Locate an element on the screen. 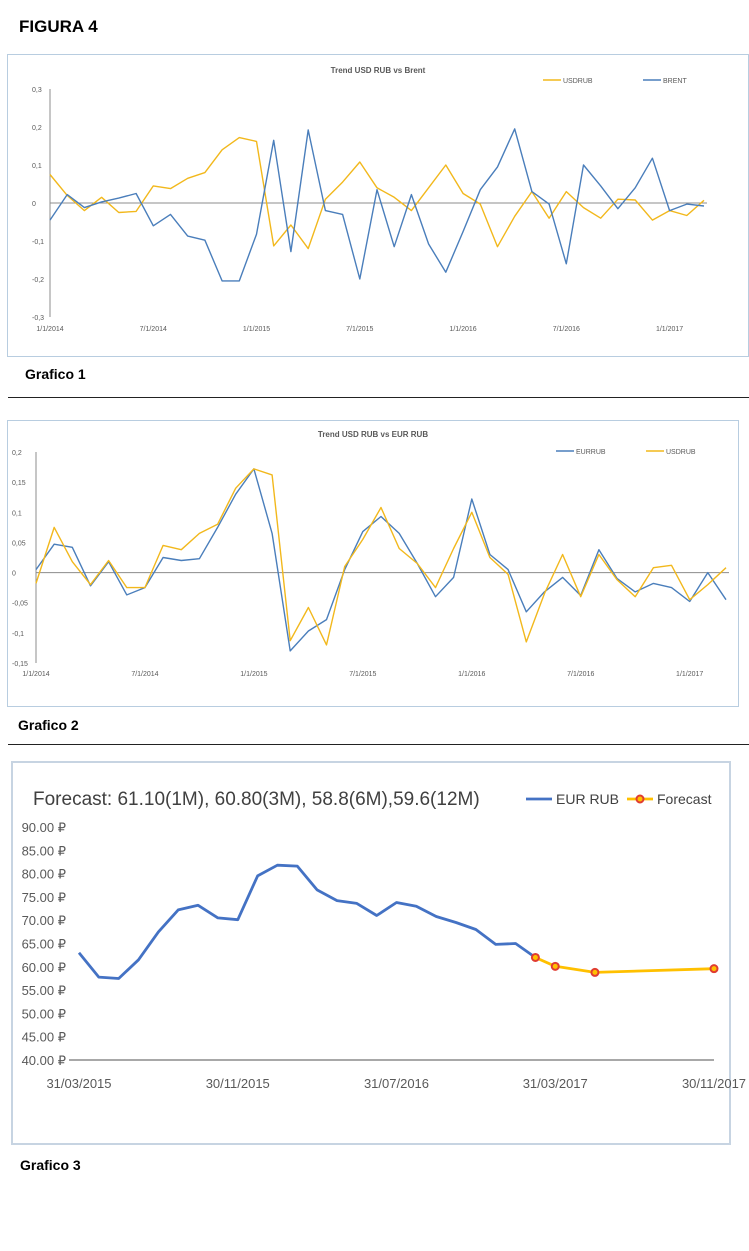  y-tick-label: -0,15 is located at coordinates (20, 664).